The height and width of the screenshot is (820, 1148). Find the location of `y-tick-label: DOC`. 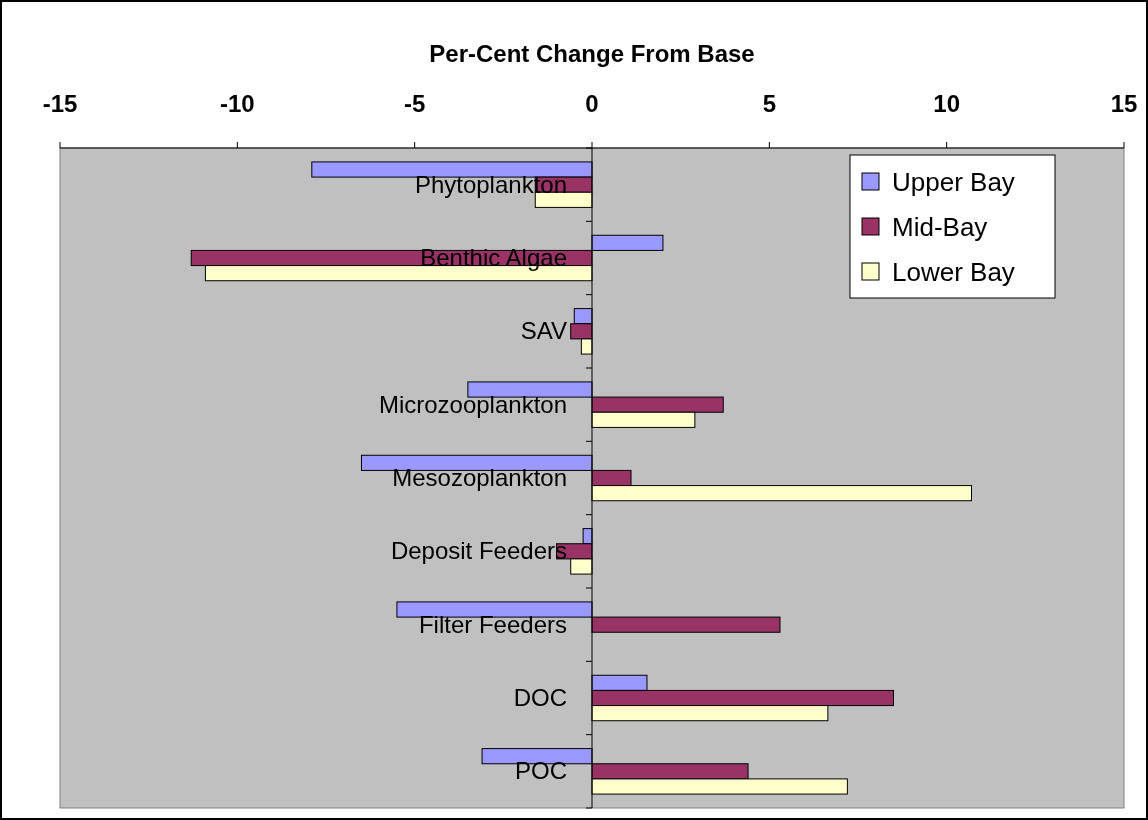

y-tick-label: DOC is located at coordinates (540, 697).